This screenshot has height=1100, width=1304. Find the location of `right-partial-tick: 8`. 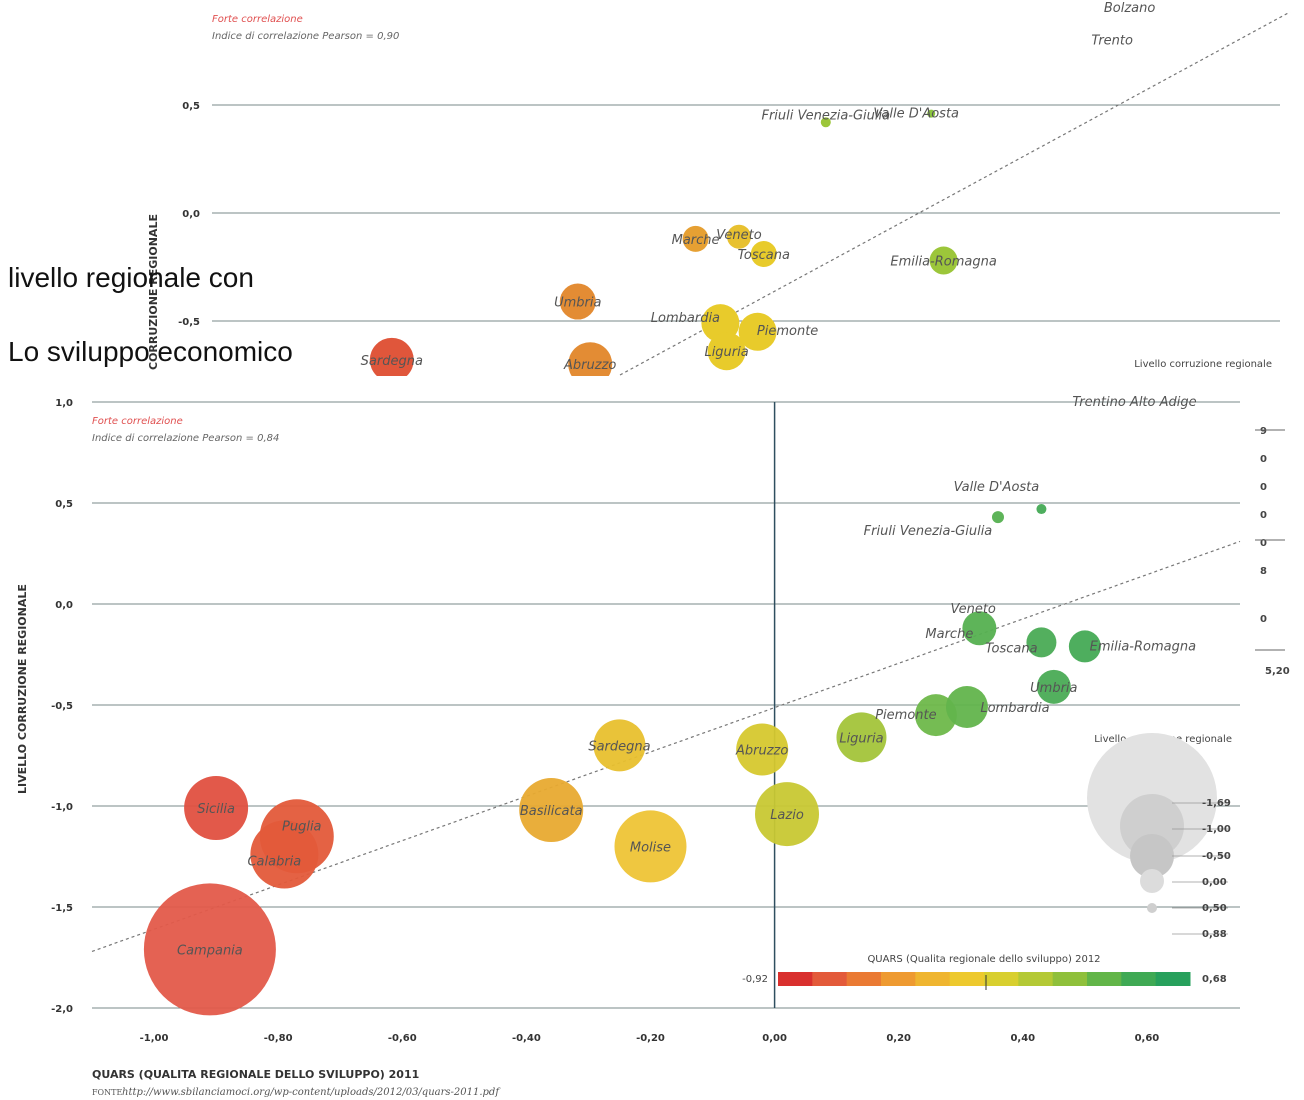

right-partial-tick: 8 is located at coordinates (1263, 571).